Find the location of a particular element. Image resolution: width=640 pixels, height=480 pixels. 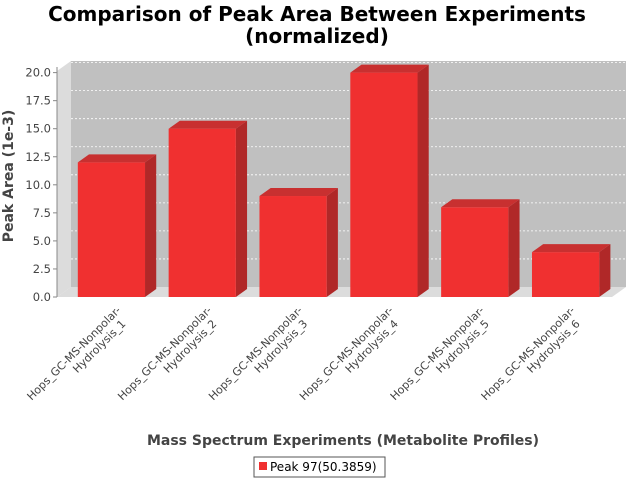

plot-left-wall is located at coordinates (64, 179).